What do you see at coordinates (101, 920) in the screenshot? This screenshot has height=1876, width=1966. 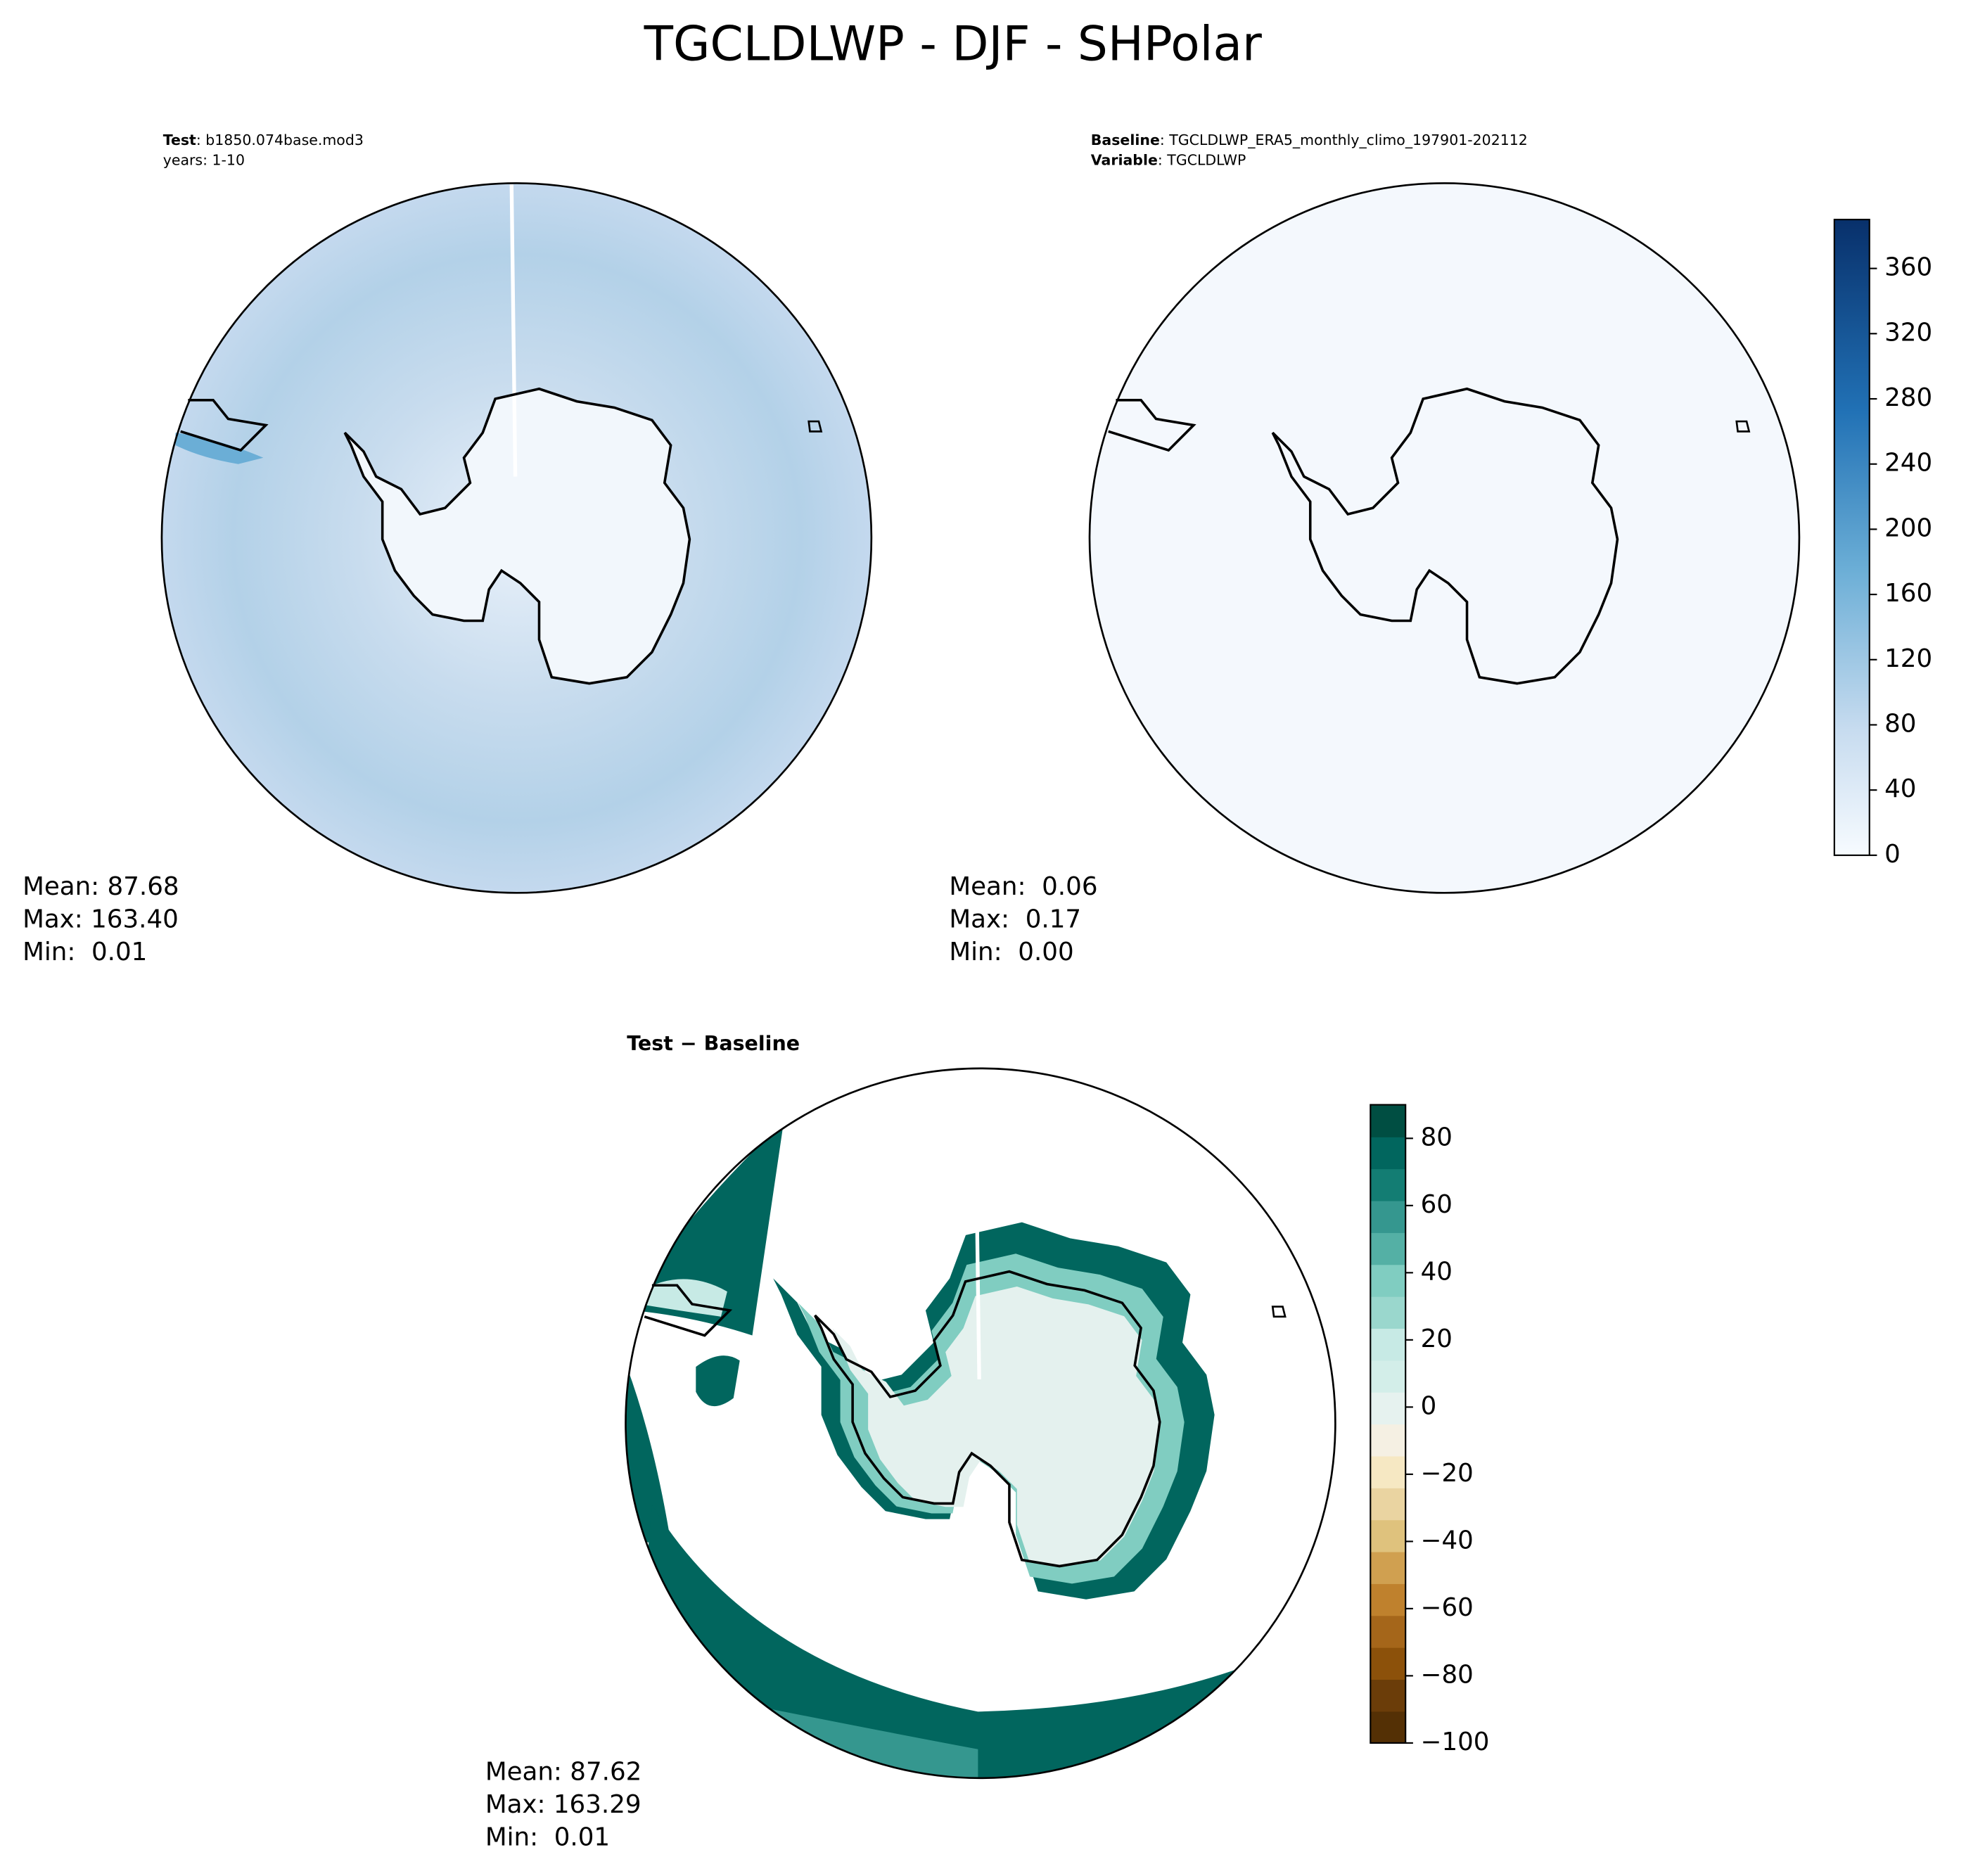 I see `stat-line: Max: 163.40` at bounding box center [101, 920].